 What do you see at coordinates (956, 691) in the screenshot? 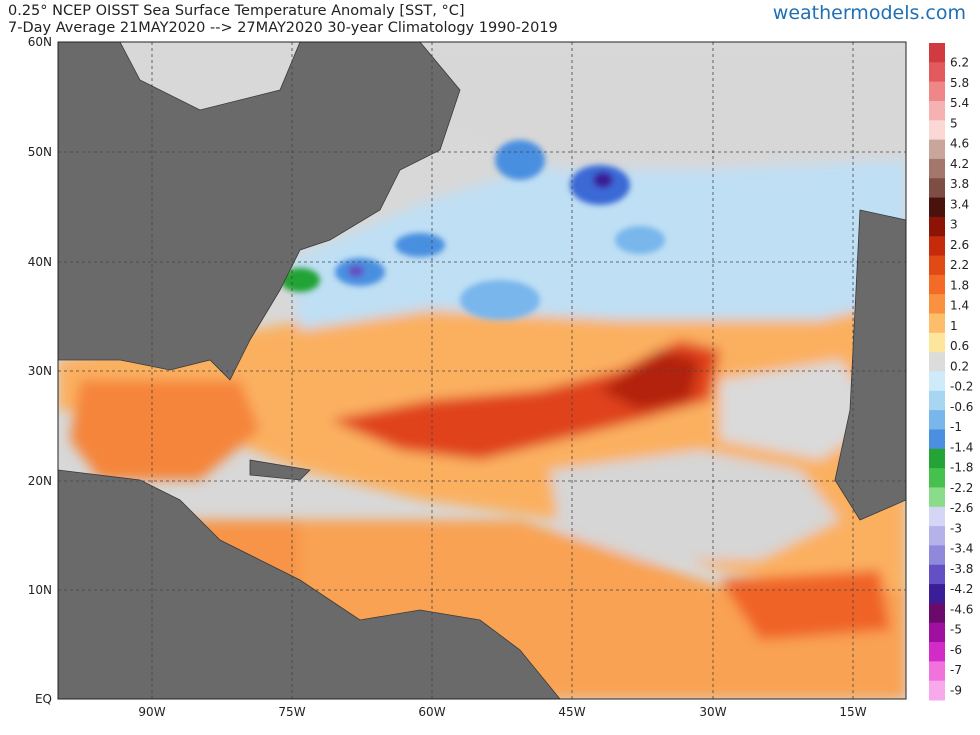
I see `colorbar-label: -9` at bounding box center [956, 691].